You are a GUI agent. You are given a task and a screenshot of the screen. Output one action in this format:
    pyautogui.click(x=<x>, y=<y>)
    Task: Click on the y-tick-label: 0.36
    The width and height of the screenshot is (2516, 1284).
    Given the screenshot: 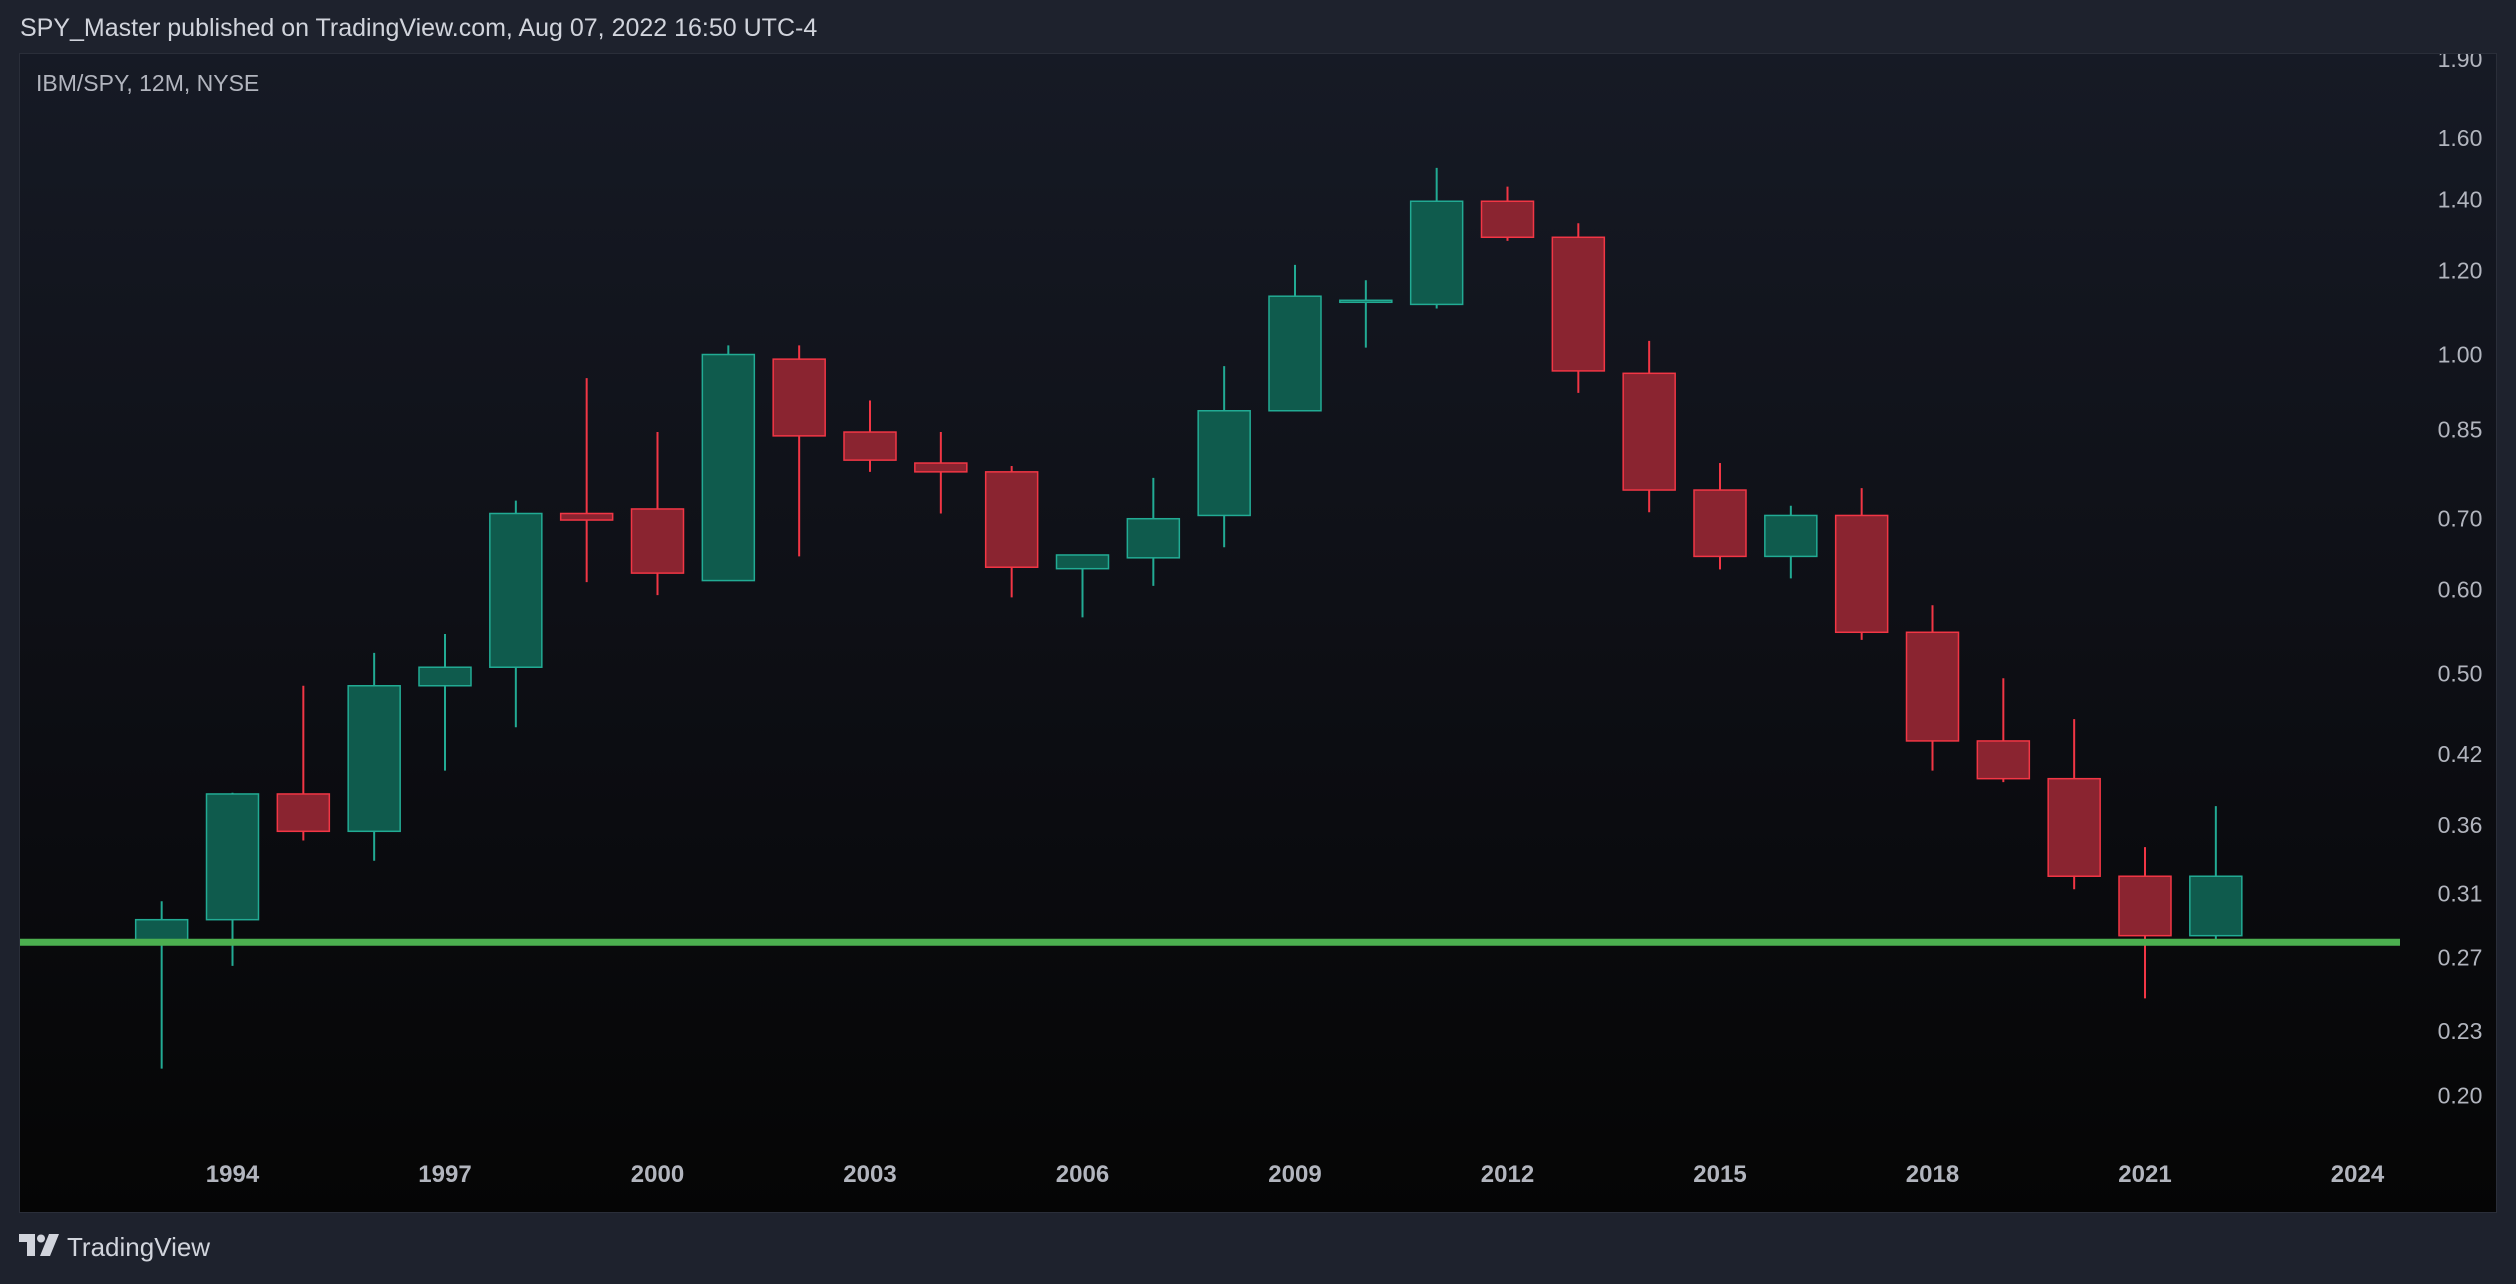 What is the action you would take?
    pyautogui.click(x=2460, y=825)
    